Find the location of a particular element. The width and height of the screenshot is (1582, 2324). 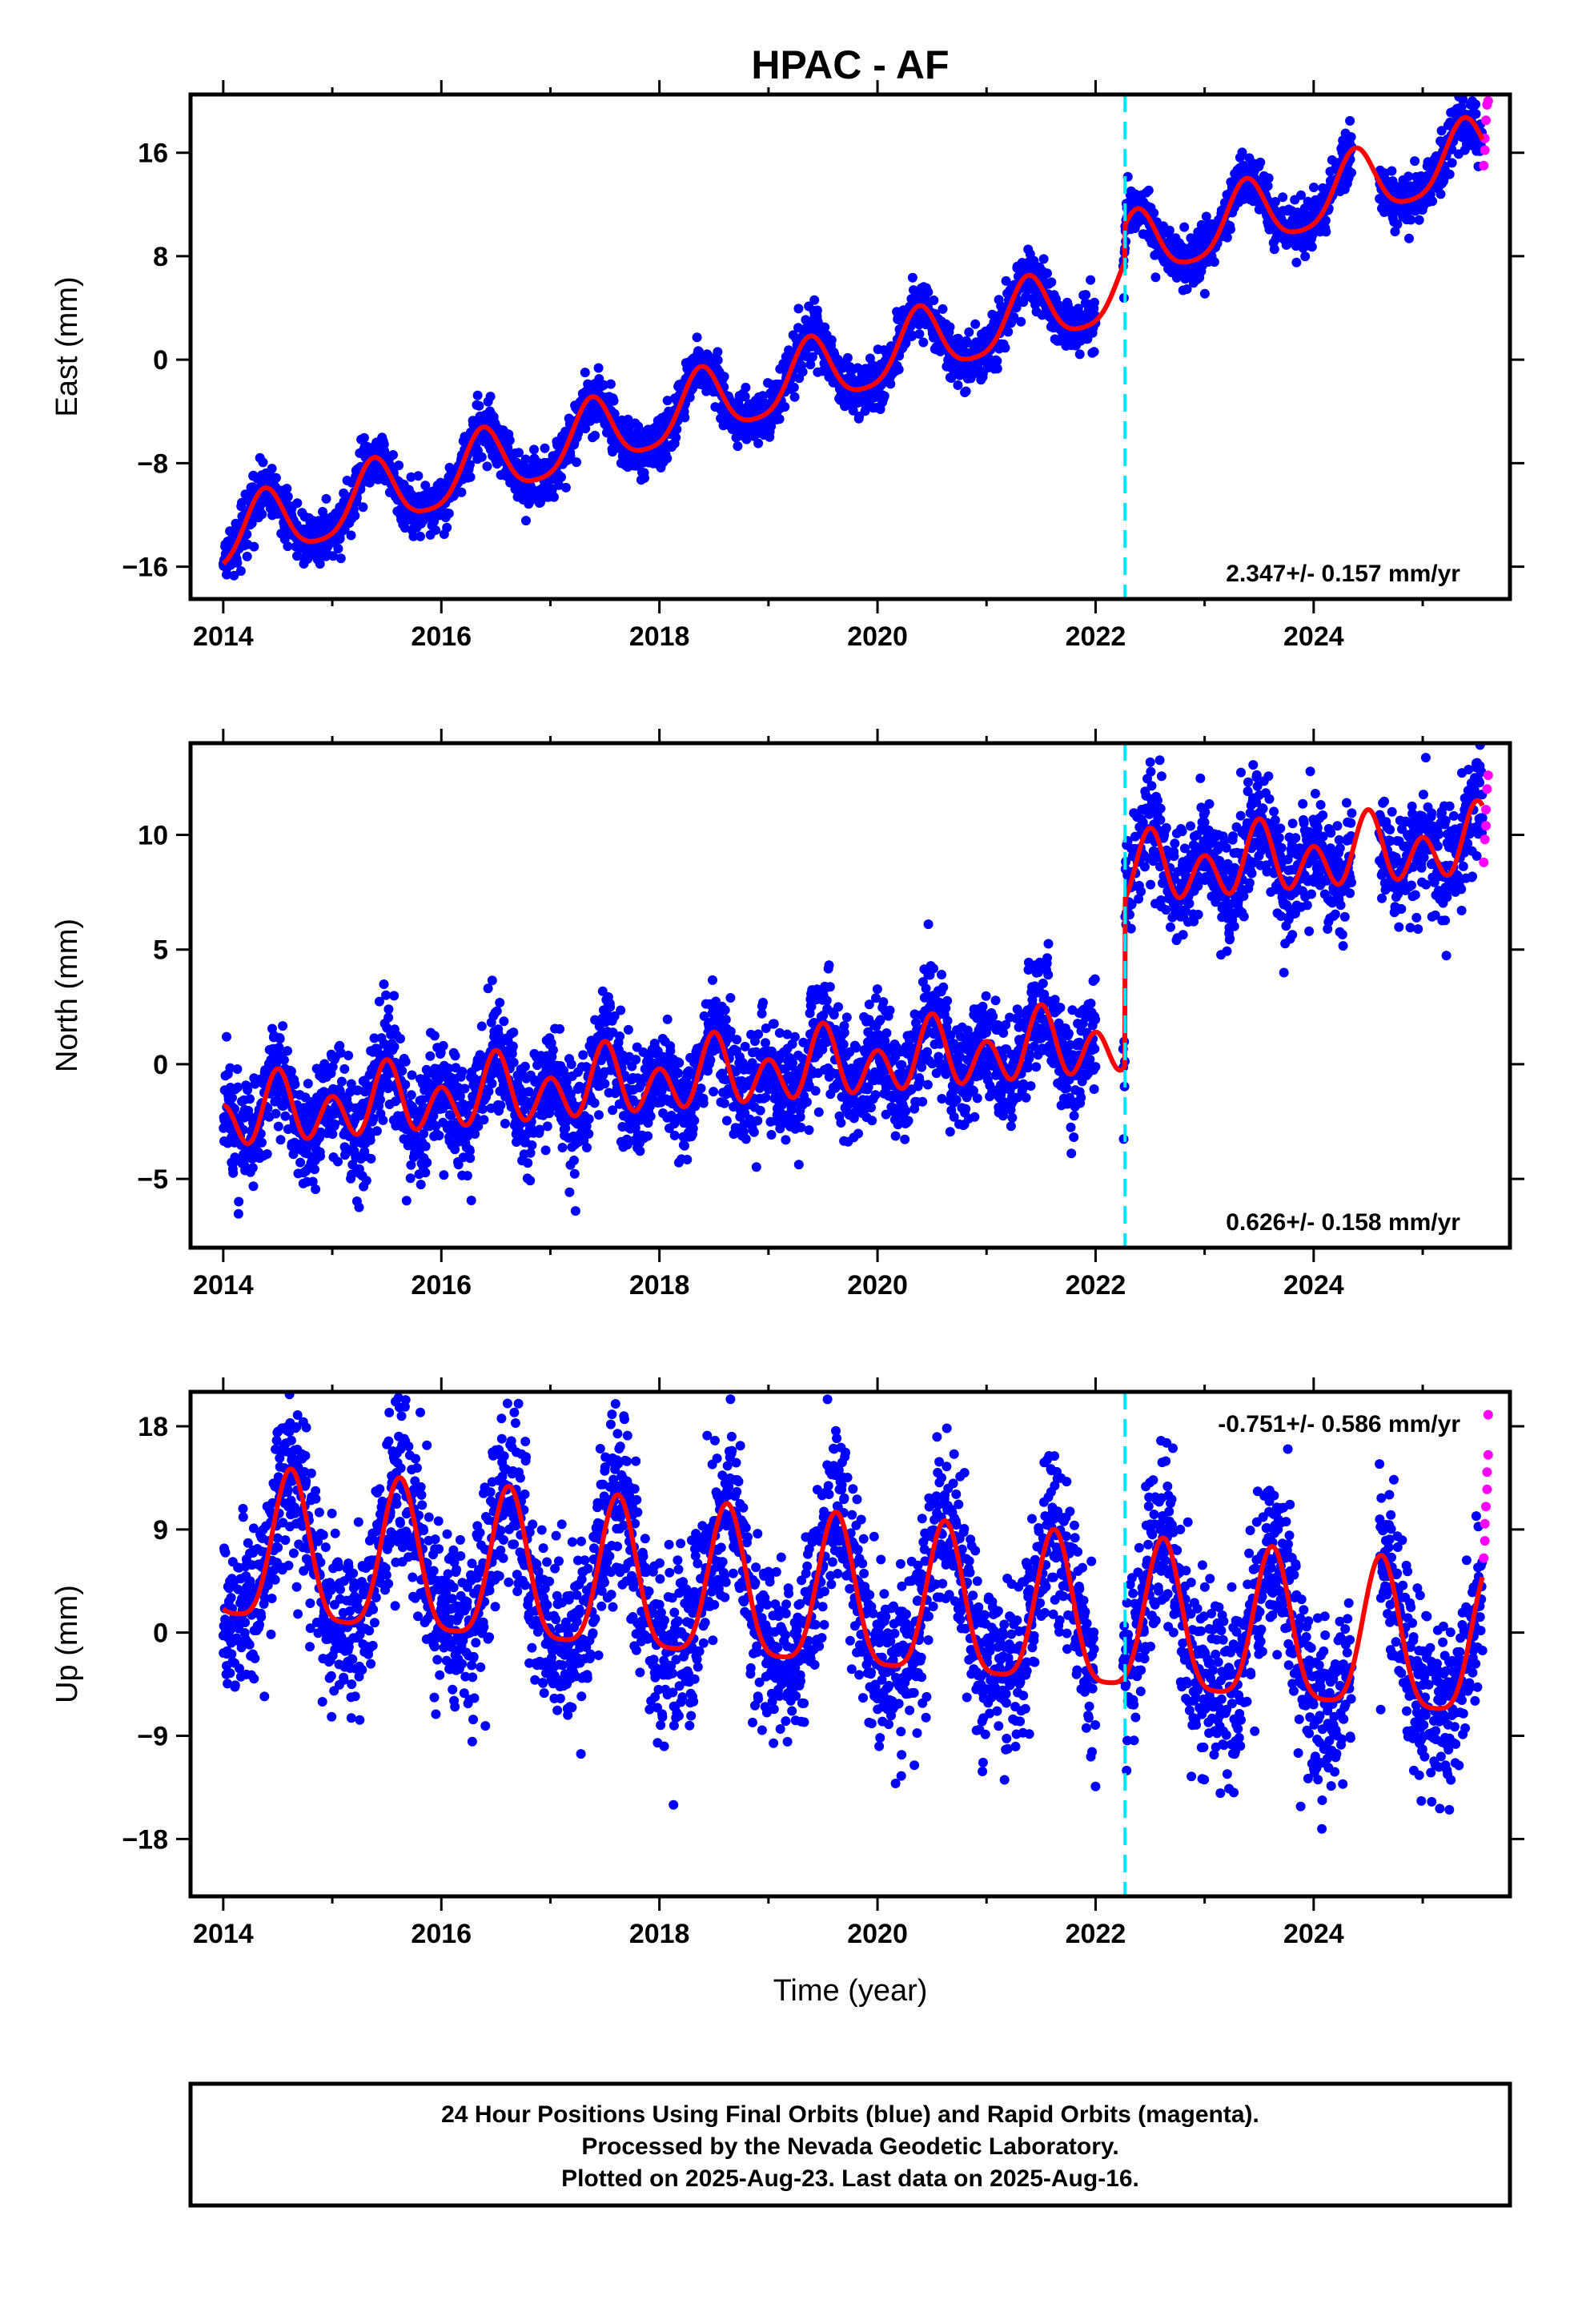

chart-title: HPAC - AF is located at coordinates (850, 64).